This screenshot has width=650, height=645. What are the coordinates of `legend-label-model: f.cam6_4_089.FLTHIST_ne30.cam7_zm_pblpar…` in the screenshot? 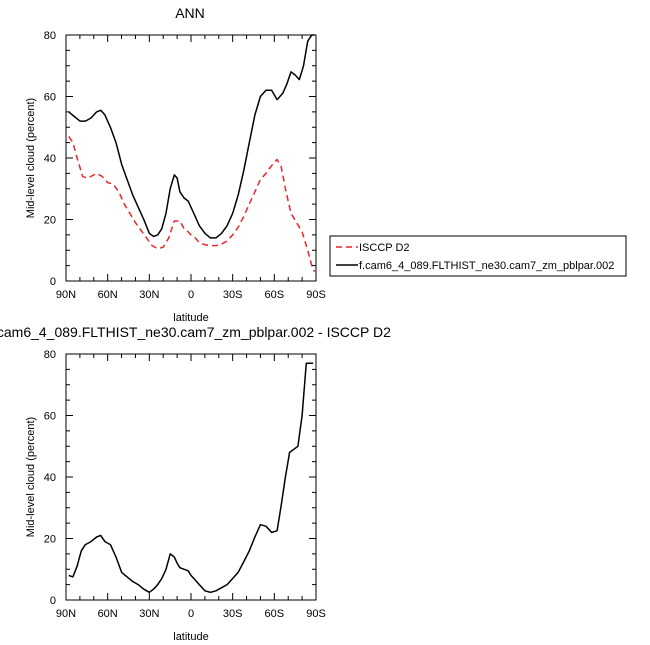 It's located at (486, 266).